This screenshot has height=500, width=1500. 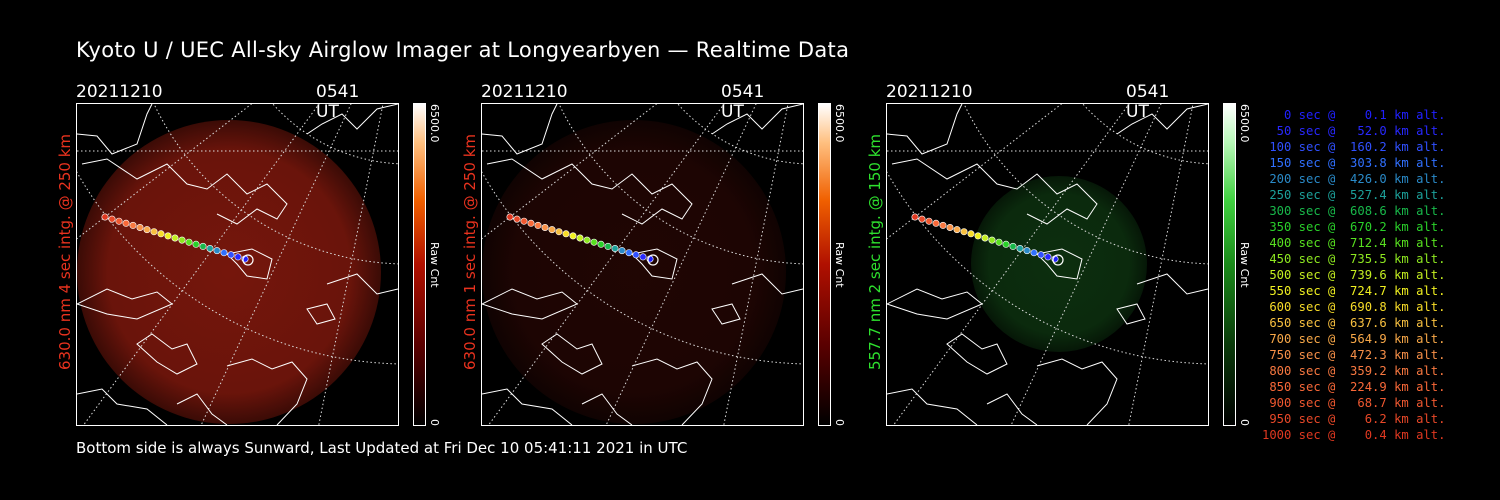 What do you see at coordinates (1354, 227) in the screenshot?
I see `legend-row: 350 sec @ 670.2 km alt.` at bounding box center [1354, 227].